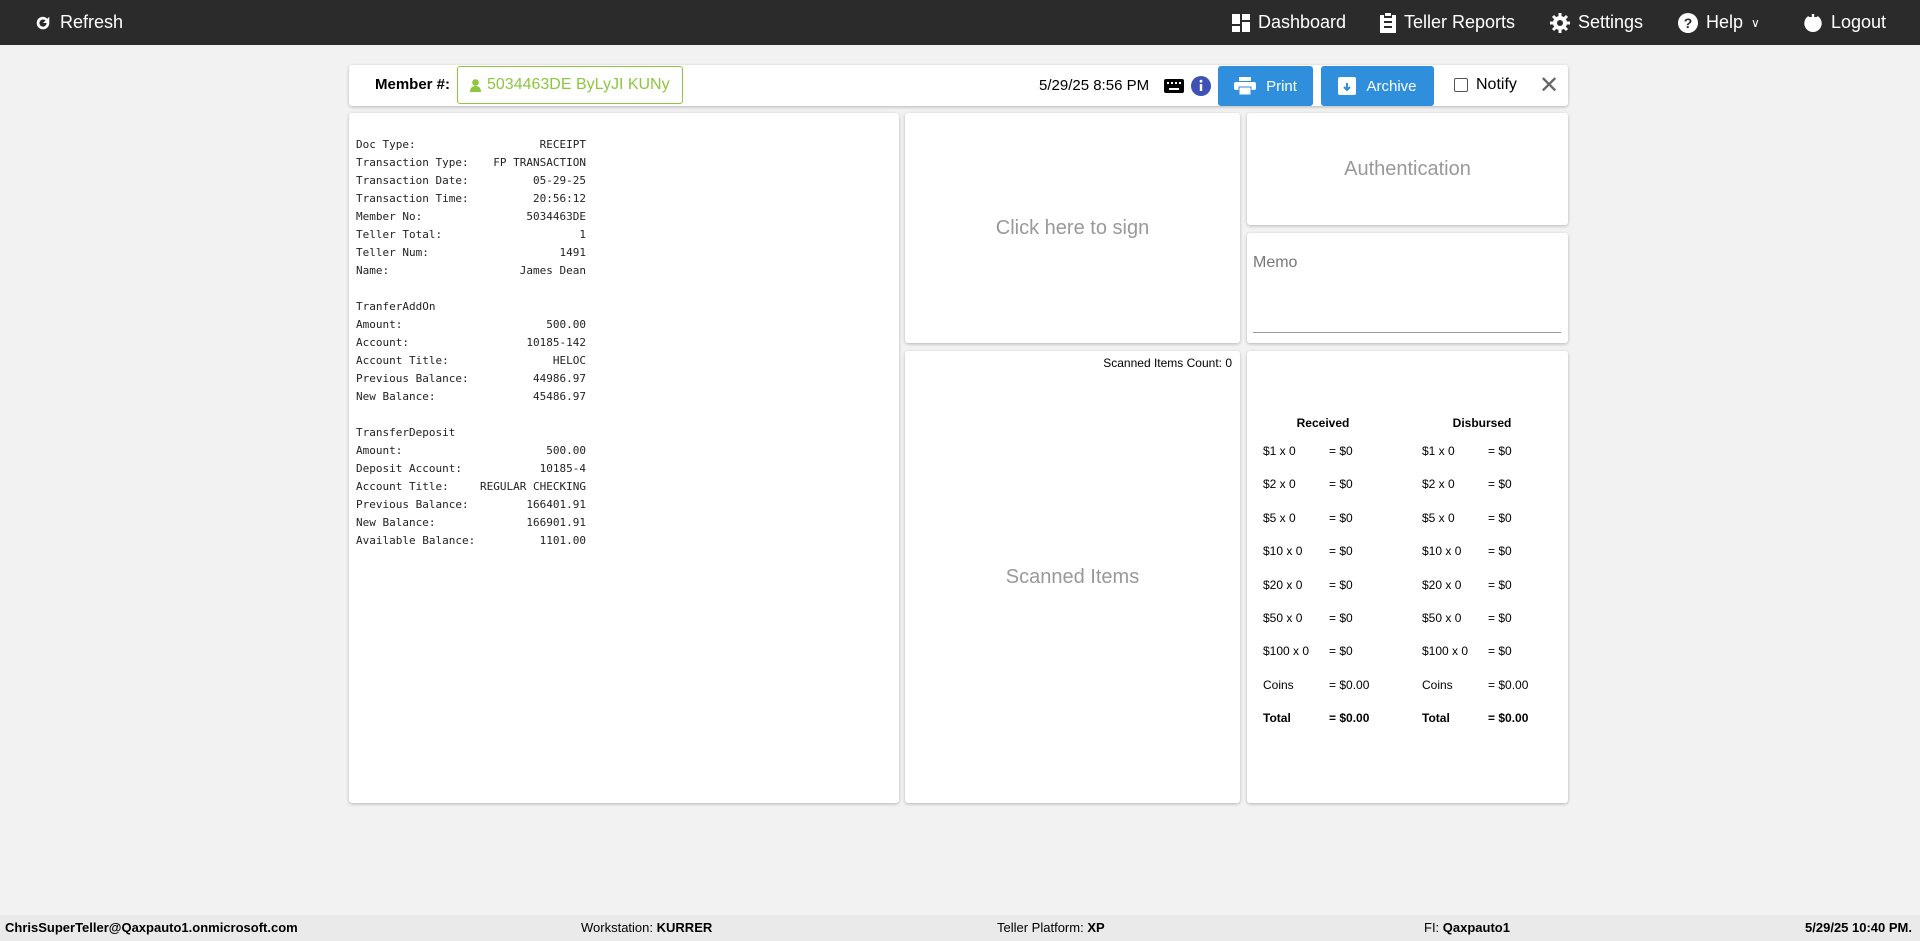  Describe the element at coordinates (373, 270) in the screenshot. I see `receipt-label: Name:` at that location.